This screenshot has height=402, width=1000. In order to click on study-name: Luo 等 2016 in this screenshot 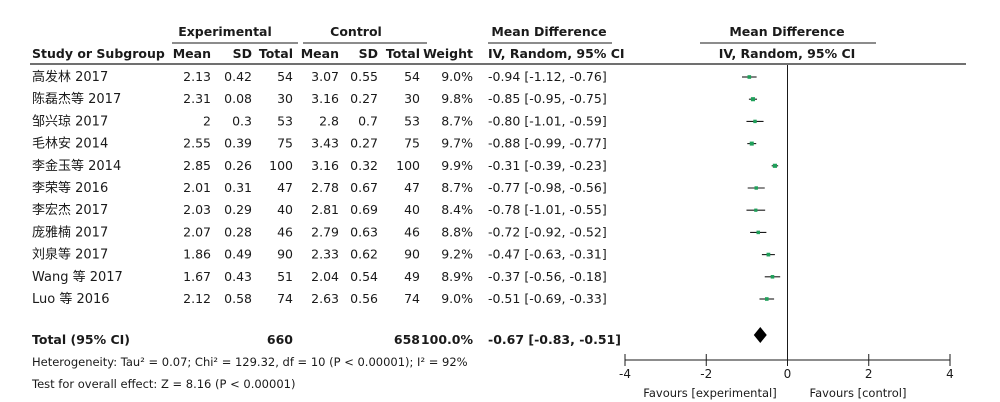, I will do `click(71, 299)`.